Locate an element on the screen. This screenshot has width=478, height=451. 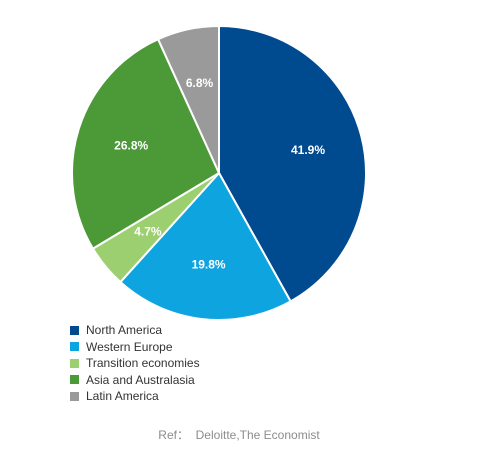
pie-slice-asia-and-australasia is located at coordinates (145, 143).